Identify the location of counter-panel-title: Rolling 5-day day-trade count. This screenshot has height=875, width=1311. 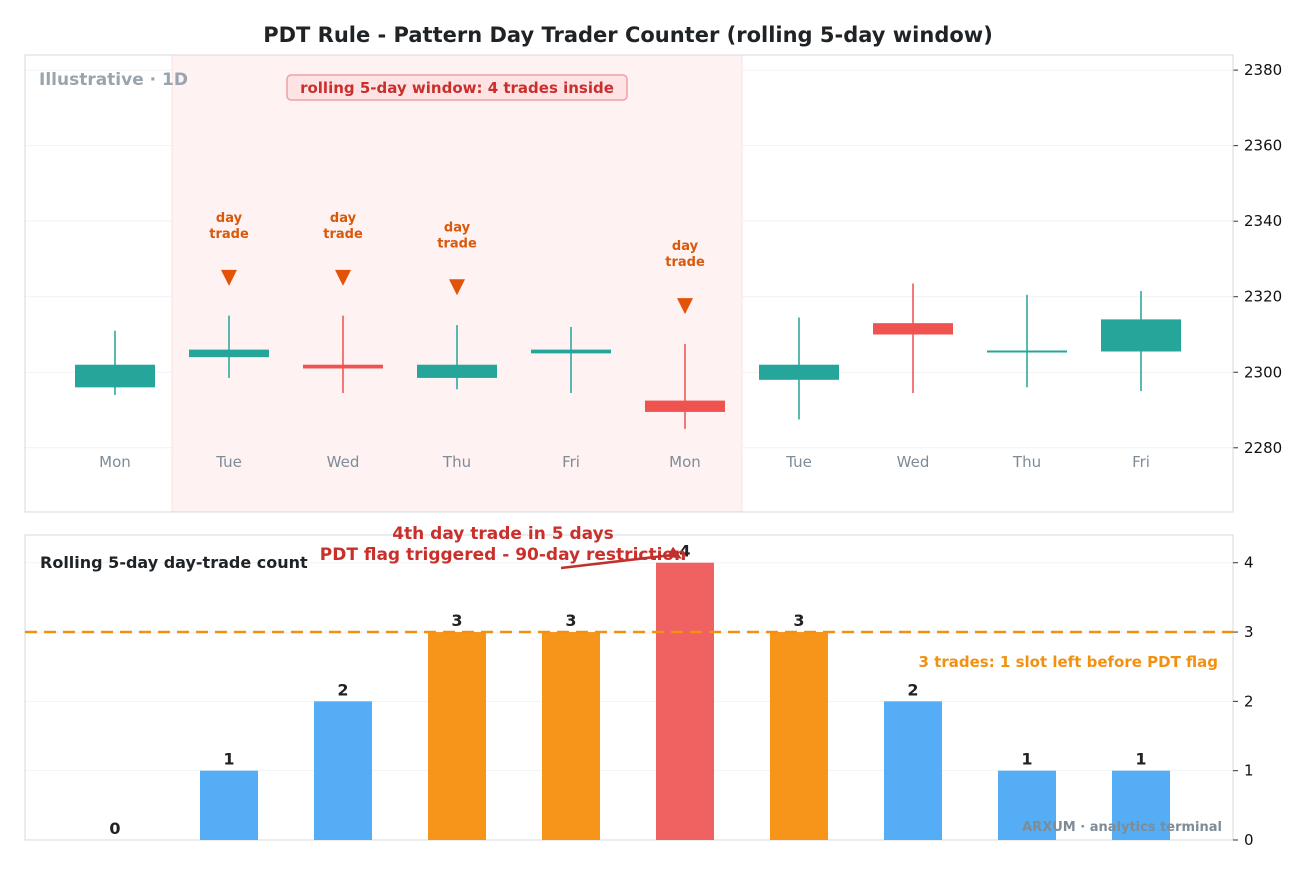
(174, 562).